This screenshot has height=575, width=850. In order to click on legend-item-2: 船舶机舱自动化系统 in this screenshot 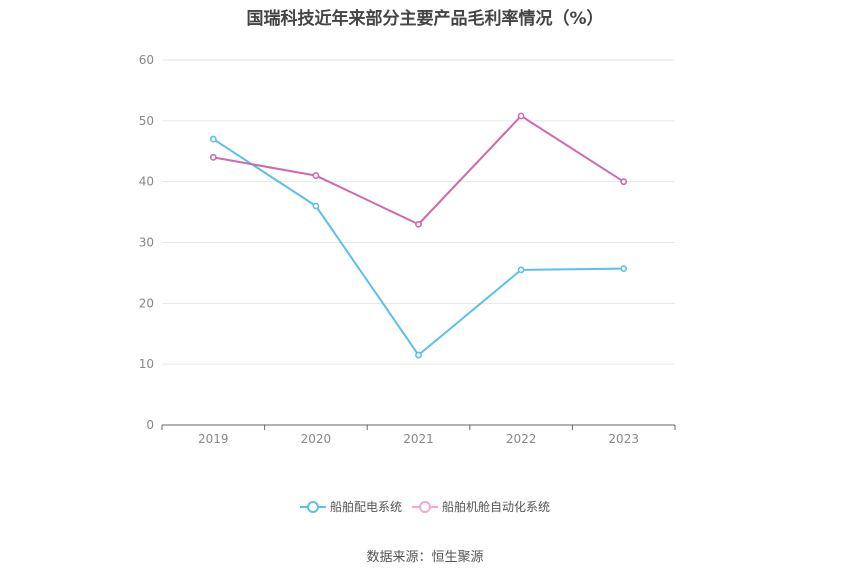, I will do `click(481, 506)`.